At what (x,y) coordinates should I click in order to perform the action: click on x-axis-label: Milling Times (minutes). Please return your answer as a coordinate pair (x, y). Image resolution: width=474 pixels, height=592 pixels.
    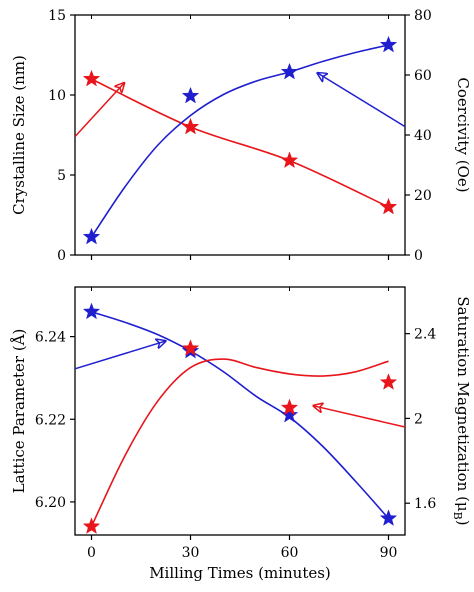
    Looking at the image, I should click on (240, 573).